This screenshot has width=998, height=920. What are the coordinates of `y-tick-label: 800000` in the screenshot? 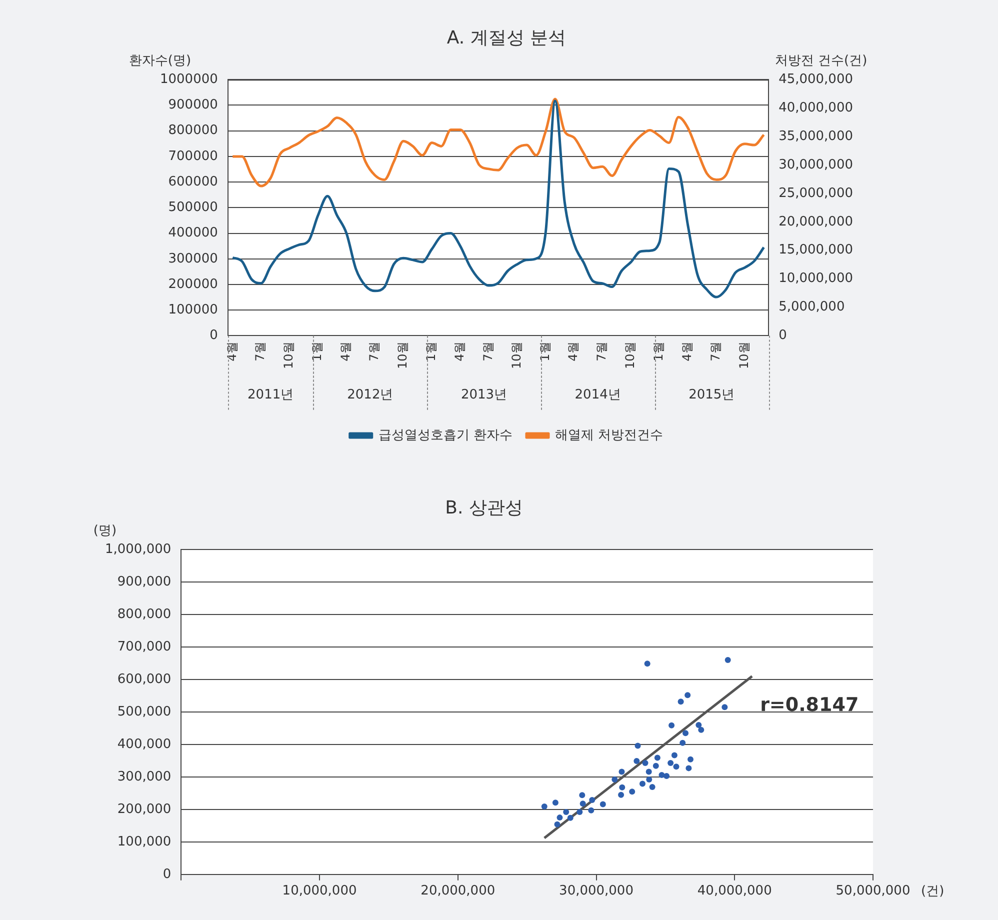 It's located at (193, 130).